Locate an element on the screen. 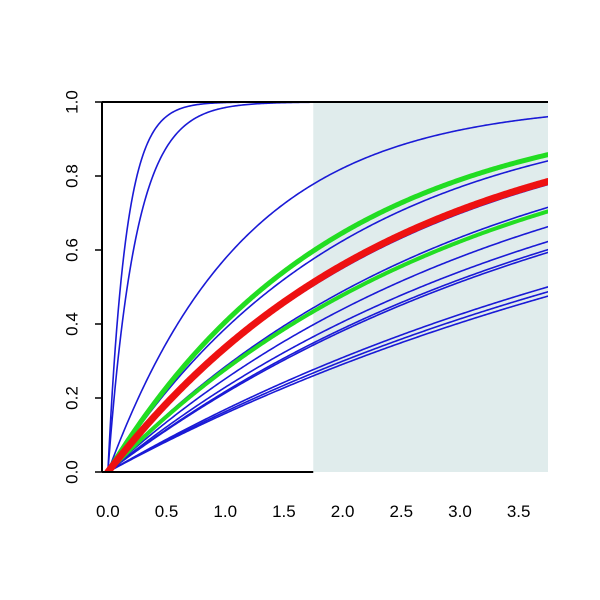 This screenshot has height=600, width=600. x-tick-label: 0.0 is located at coordinates (108, 511).